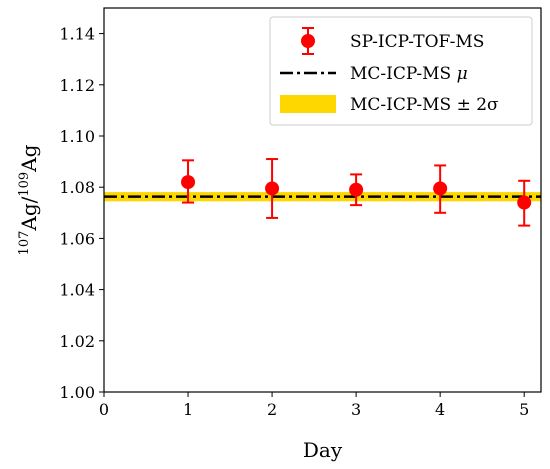 The width and height of the screenshot is (550, 469). I want to click on y-tick-label-1.06: 1.06, so click(77, 238).